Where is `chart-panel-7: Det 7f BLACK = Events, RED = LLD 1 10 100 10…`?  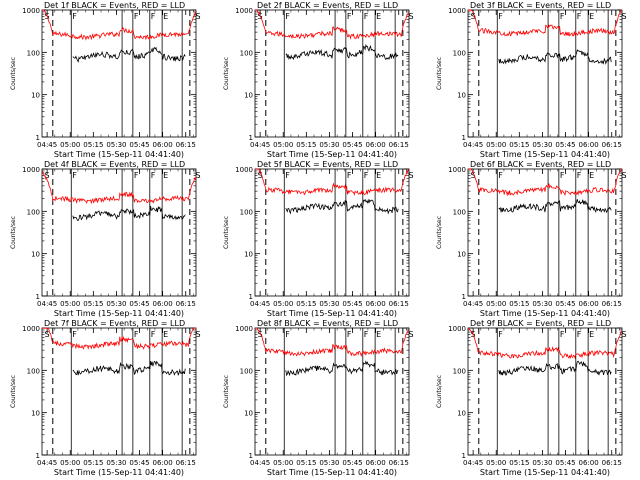 chart-panel-7: Det 7f BLACK = Events, RED = LLD 1 10 100 10… is located at coordinates (105, 398).